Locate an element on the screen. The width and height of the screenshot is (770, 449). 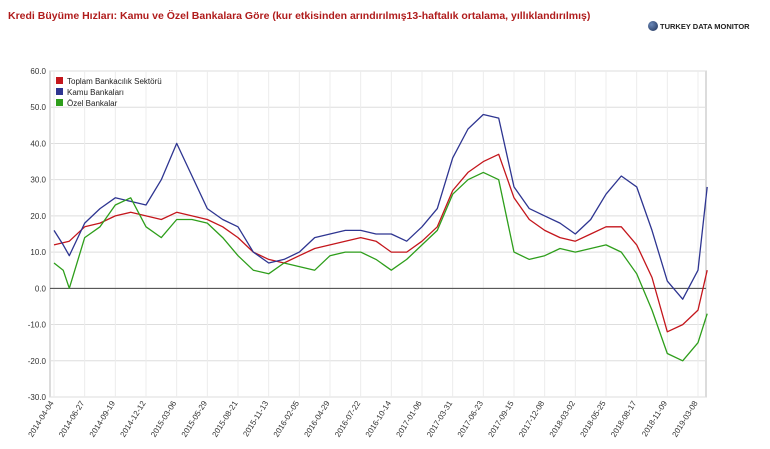
legend-label: Kamu Bankaları is located at coordinates (95, 92).